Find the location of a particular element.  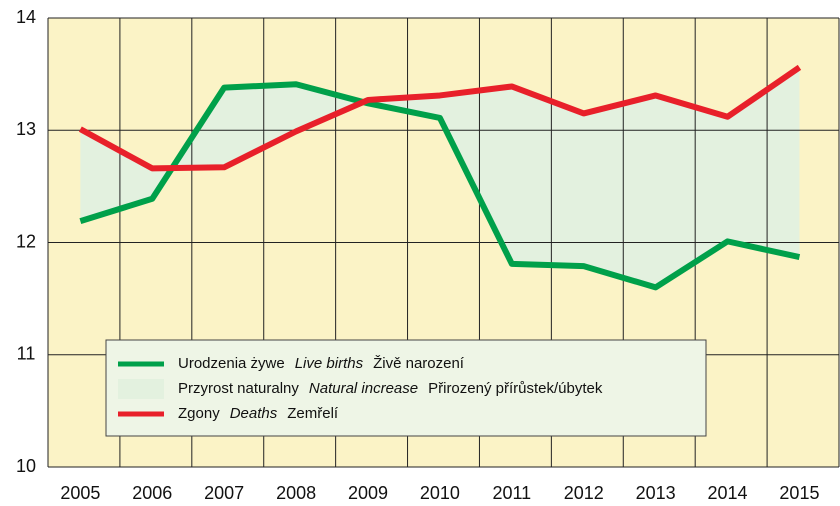

x-tick-label: 2013 is located at coordinates (656, 493).